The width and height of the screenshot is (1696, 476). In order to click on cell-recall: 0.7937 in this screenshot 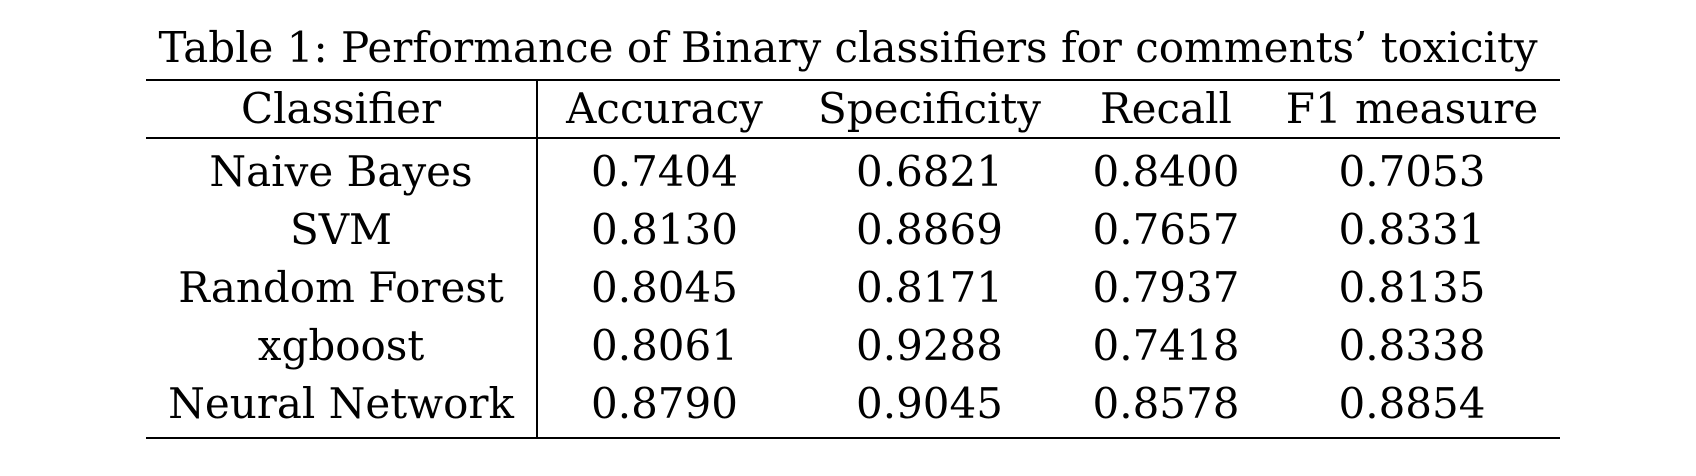, I will do `click(1166, 287)`.